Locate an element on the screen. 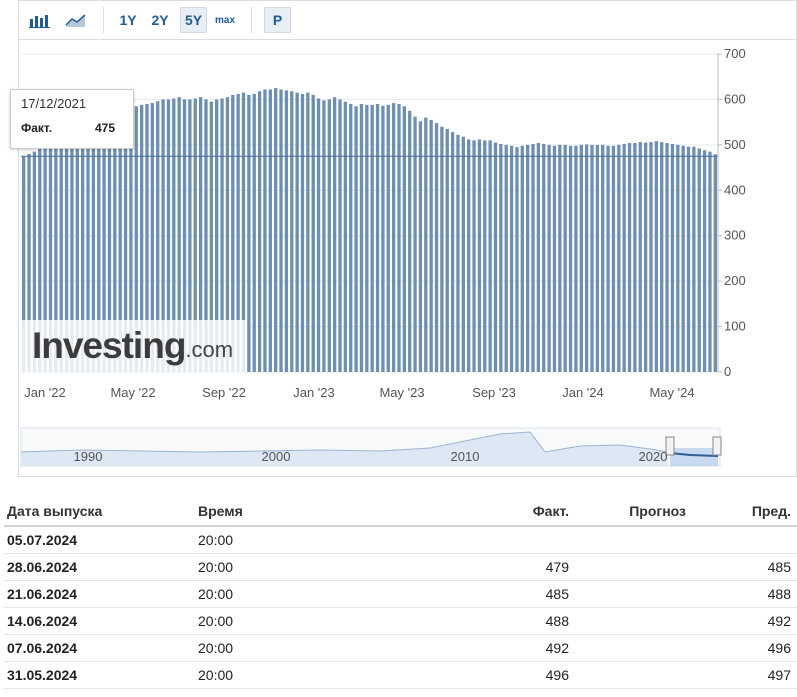 Image resolution: width=797 pixels, height=697 pixels. row-actual: 492 is located at coordinates (557, 648).